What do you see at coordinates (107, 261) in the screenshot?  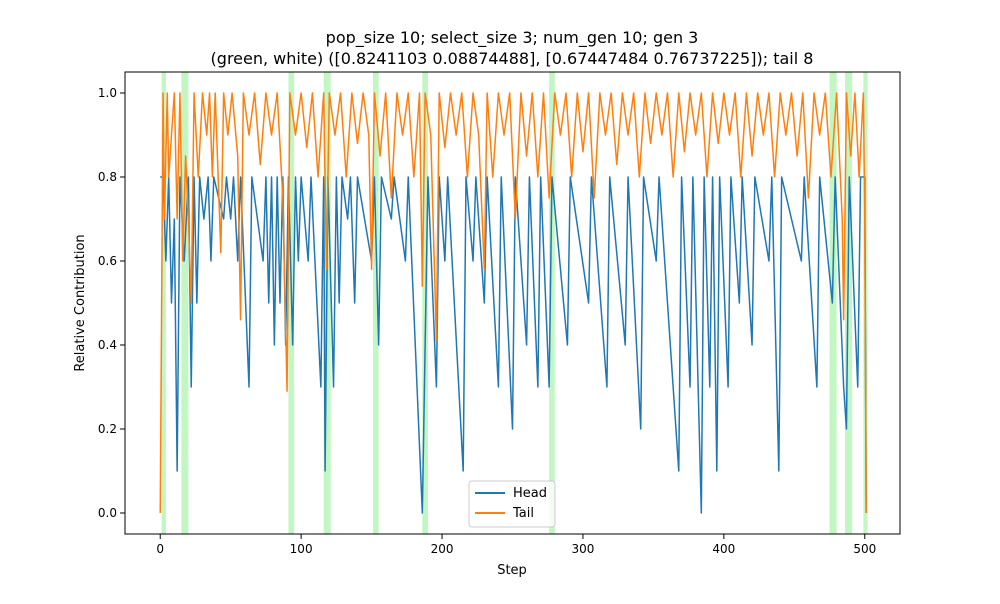 I see `y-tick-label: 0.6` at bounding box center [107, 261].